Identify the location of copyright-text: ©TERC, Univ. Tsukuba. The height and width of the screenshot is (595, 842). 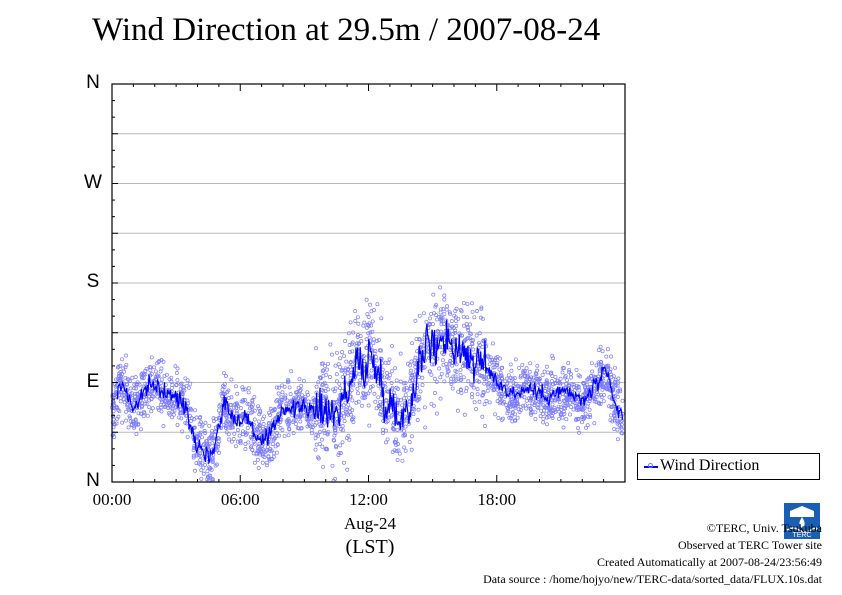
(764, 528).